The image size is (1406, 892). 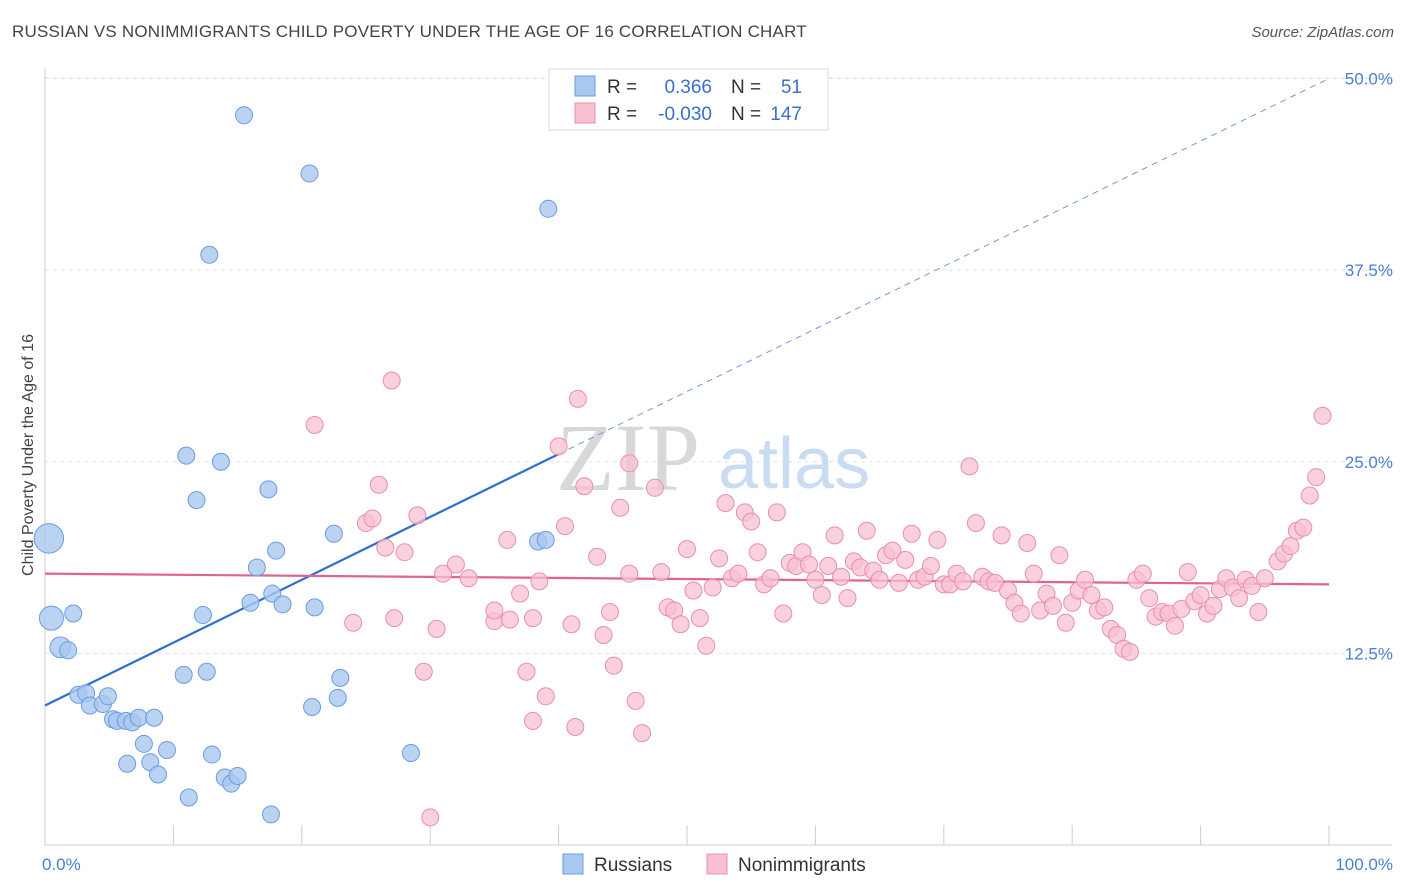 What do you see at coordinates (61, 864) in the screenshot?
I see `x-tick-label-min: 0.0%` at bounding box center [61, 864].